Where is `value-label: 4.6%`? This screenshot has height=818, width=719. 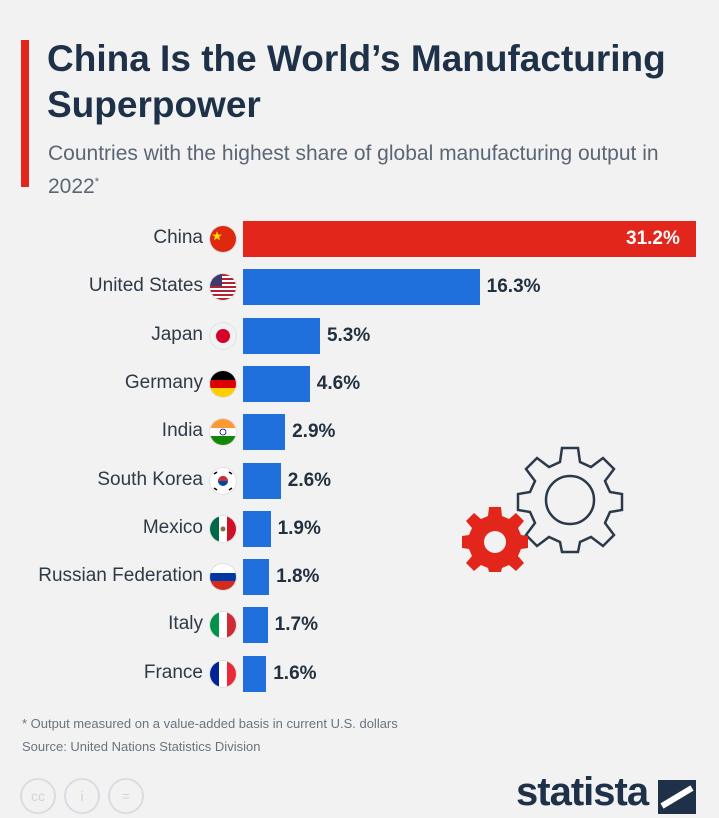 value-label: 4.6% is located at coordinates (338, 383).